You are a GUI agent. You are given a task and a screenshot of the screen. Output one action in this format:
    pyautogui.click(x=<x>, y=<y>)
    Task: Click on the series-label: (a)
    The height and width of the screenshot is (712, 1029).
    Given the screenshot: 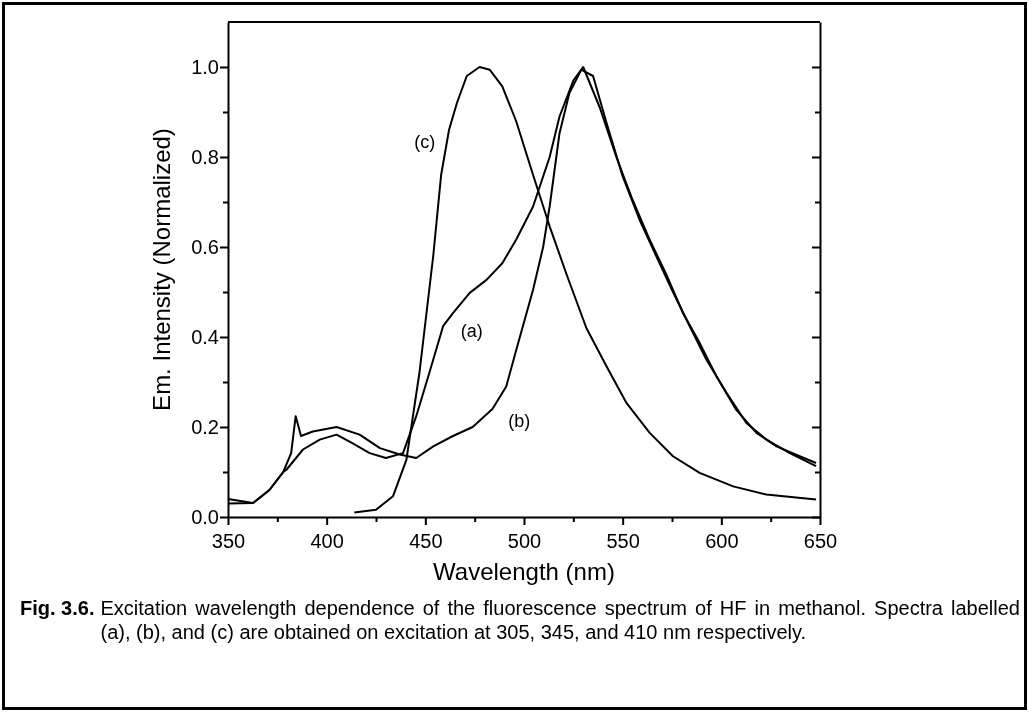 What is the action you would take?
    pyautogui.click(x=471, y=331)
    